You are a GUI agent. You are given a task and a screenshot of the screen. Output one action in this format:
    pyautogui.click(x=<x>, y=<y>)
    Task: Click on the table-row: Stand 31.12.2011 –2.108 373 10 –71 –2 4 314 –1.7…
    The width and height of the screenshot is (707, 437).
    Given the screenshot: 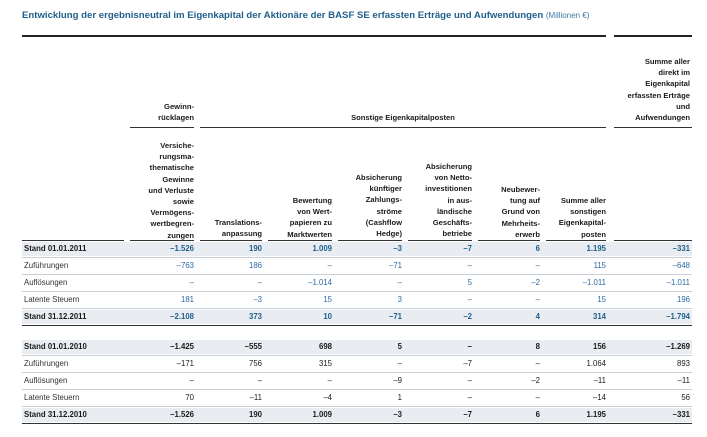 What is the action you would take?
    pyautogui.click(x=357, y=317)
    